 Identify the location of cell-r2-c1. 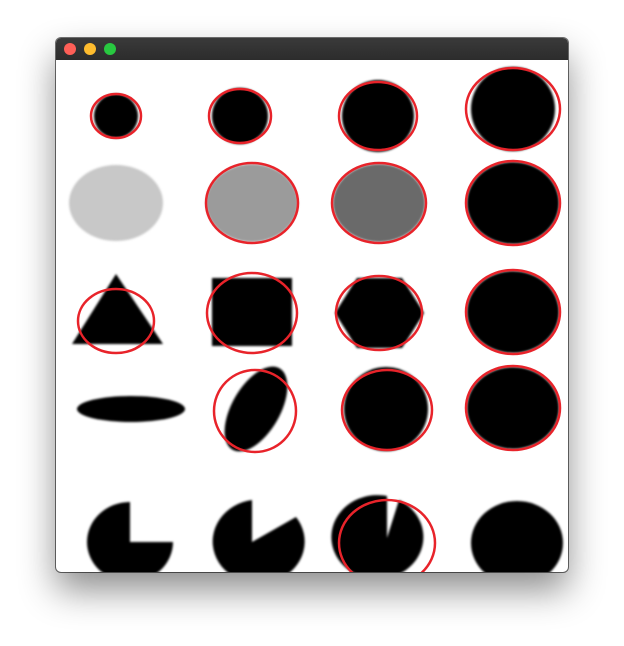
(116, 203).